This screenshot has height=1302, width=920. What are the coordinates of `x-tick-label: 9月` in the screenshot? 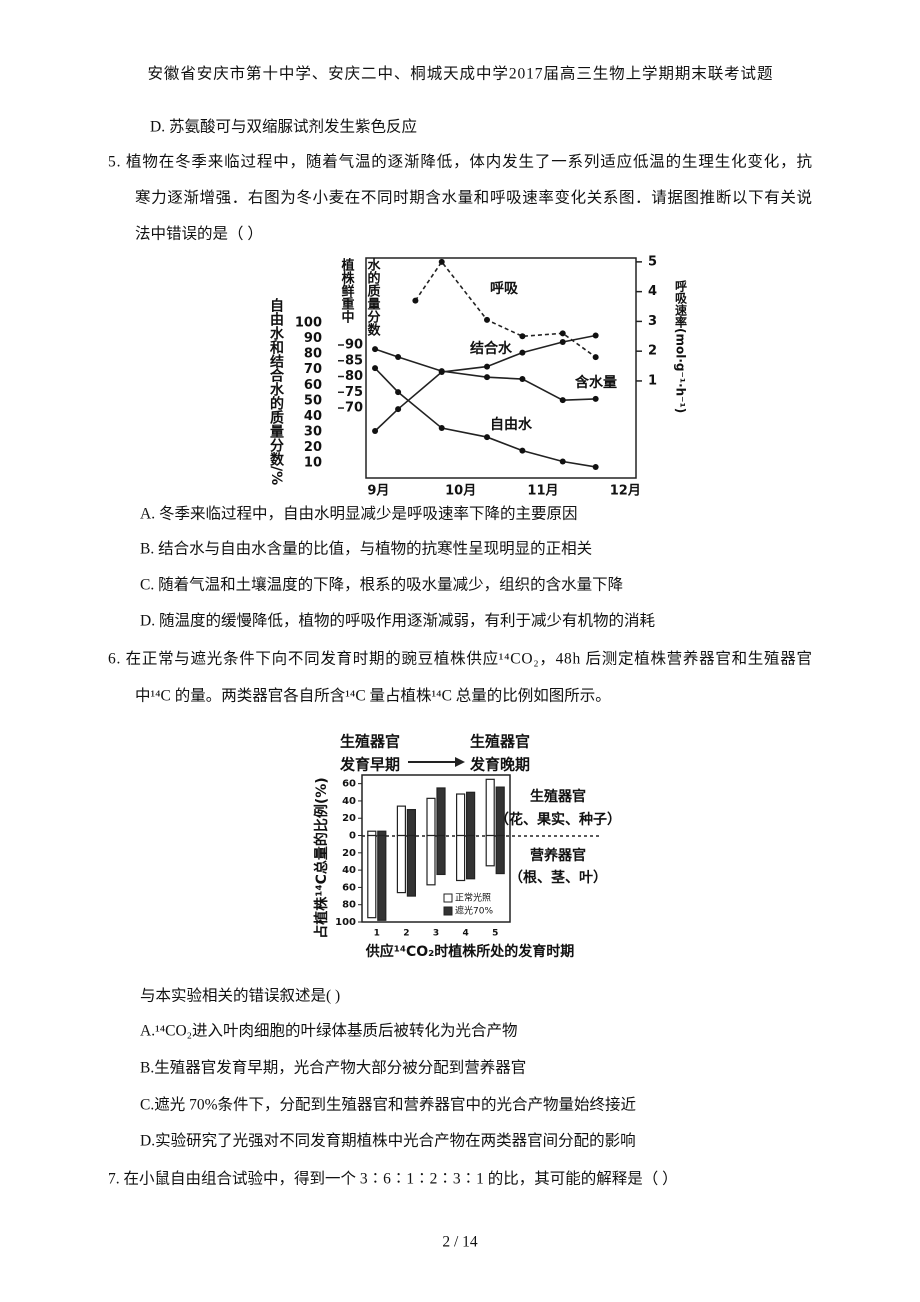 It's located at (378, 491).